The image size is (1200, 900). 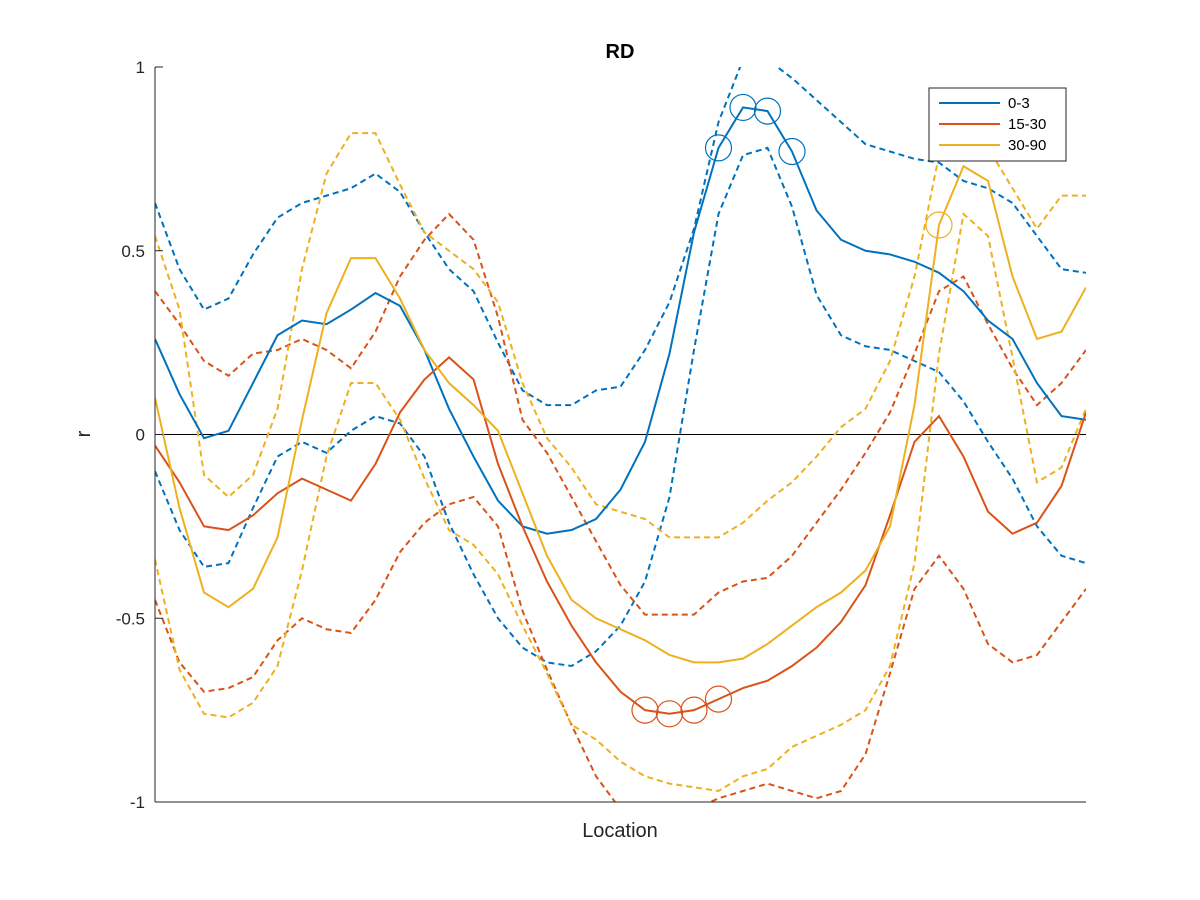 I want to click on y-axis-label: r, so click(x=84, y=433).